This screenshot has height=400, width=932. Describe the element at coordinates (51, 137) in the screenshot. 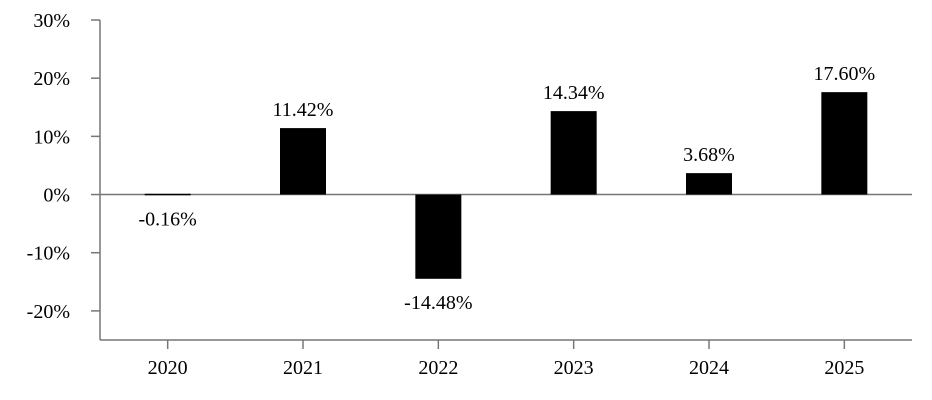

I see `y-tick-label: 10%` at that location.